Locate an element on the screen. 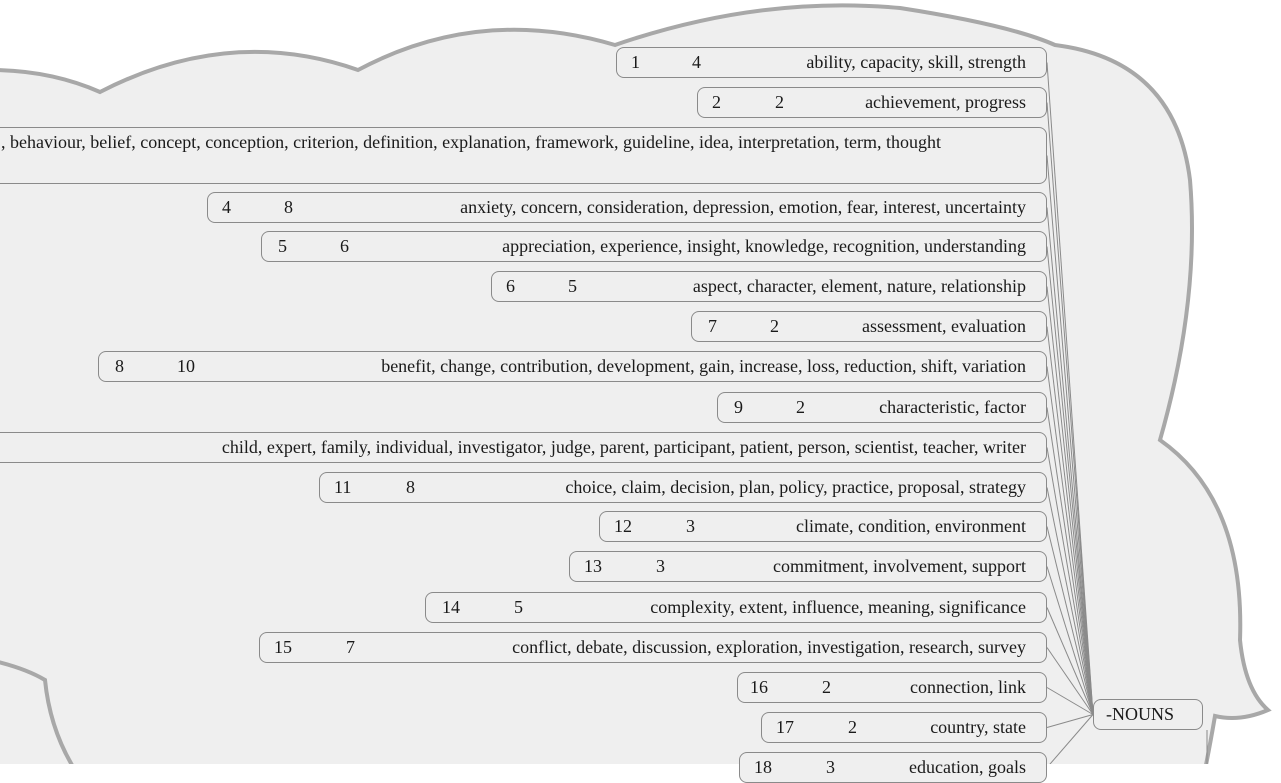 The height and width of the screenshot is (783, 1281). cluster-id: 2 is located at coordinates (716, 102).